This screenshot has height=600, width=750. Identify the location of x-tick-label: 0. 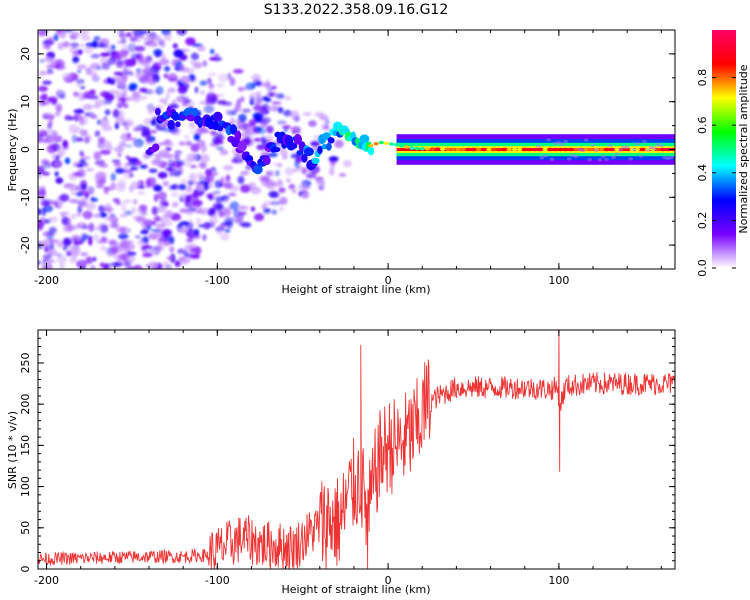
(388, 280).